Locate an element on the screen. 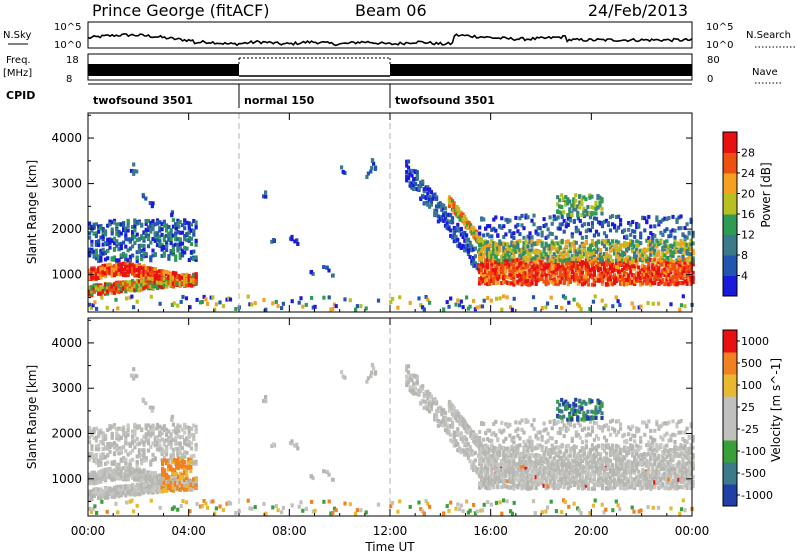 The width and height of the screenshot is (800, 558). colorbar-tick-label: 20 is located at coordinates (748, 194).